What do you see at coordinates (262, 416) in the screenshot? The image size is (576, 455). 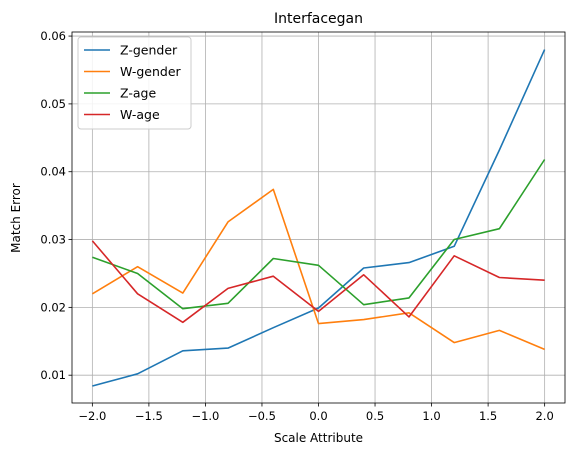 I see `x-tick-label: −0.5` at bounding box center [262, 416].